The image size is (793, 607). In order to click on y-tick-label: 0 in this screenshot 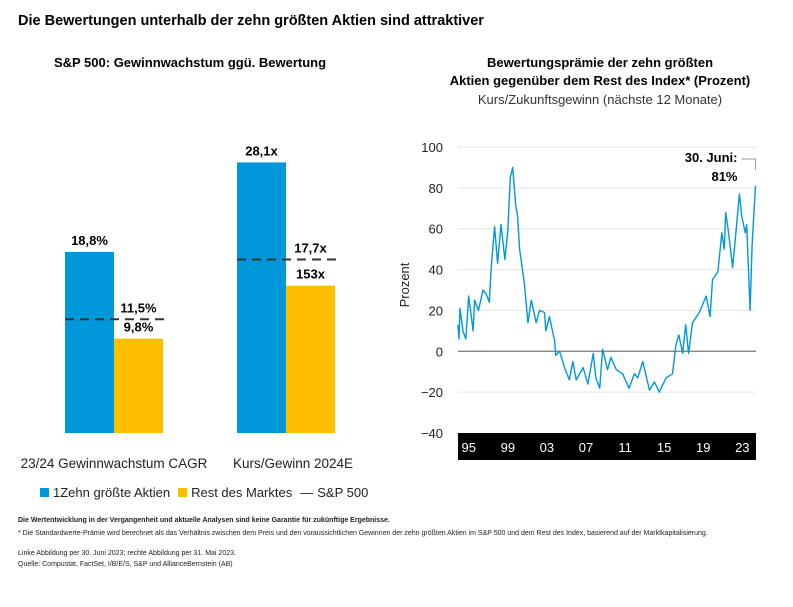, I will do `click(439, 351)`.